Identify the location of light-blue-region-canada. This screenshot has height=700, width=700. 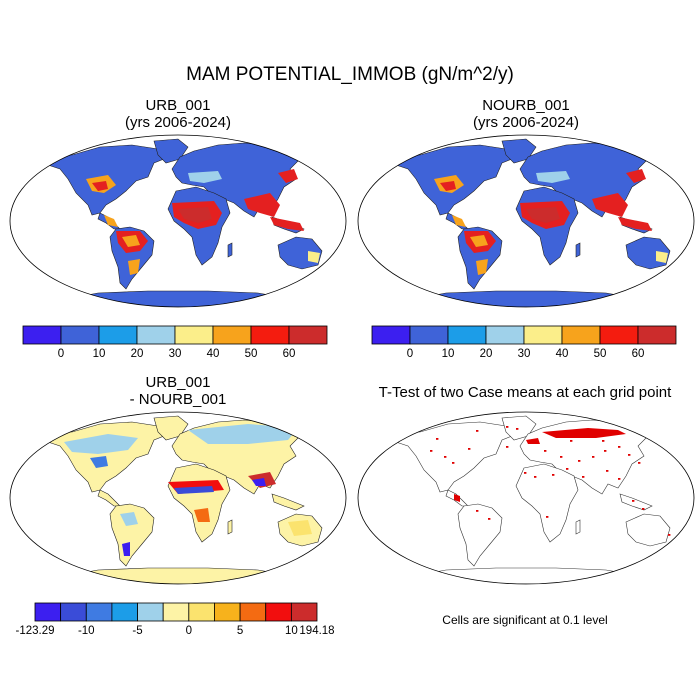
(101, 444).